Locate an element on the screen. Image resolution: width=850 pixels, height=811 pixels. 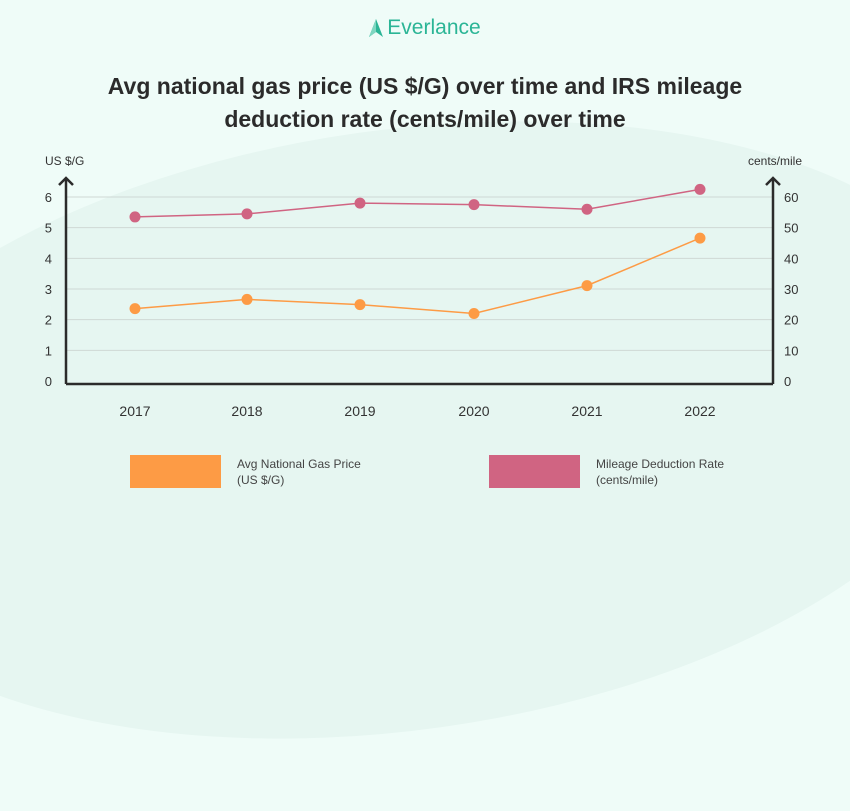
left-tick-label: 2 is located at coordinates (48, 320).